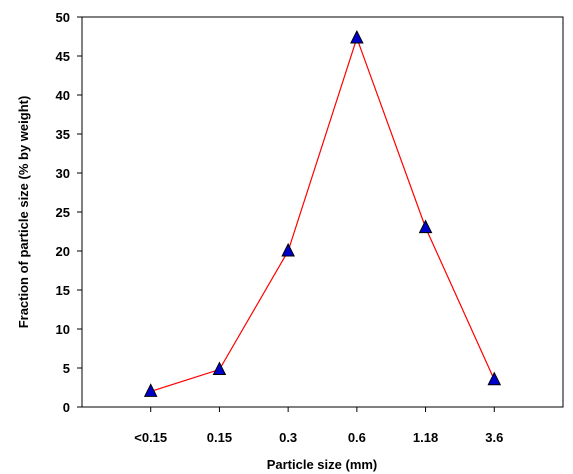 This screenshot has height=474, width=573. What do you see at coordinates (63, 329) in the screenshot?
I see `y-tick-label: 10` at bounding box center [63, 329].